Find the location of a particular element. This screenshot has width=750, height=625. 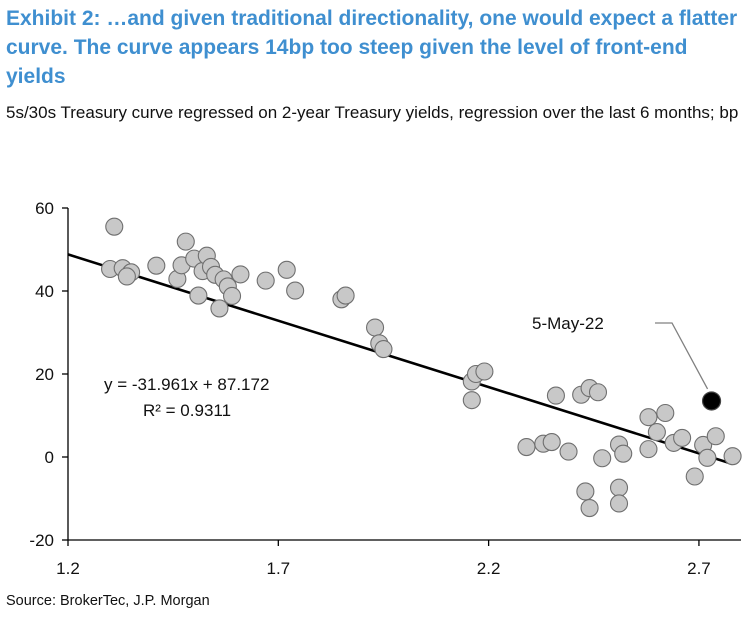

y-tick-label: 0 is located at coordinates (49, 457).